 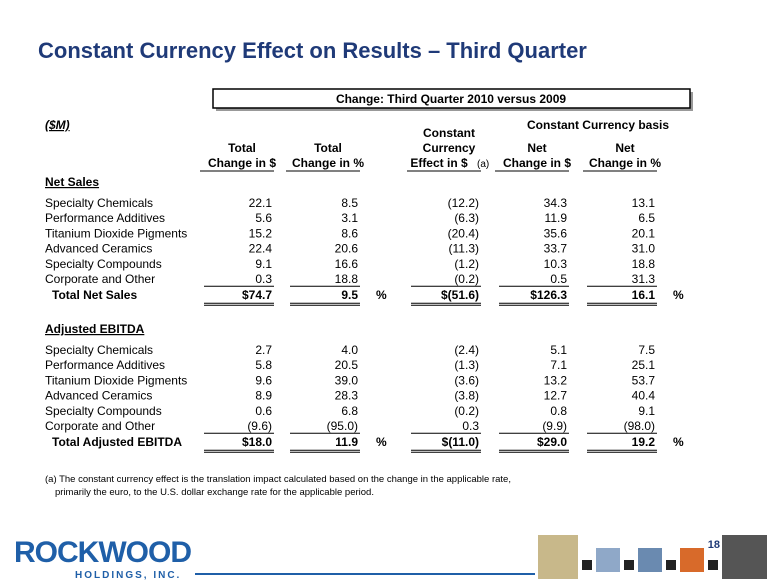 I want to click on cell: 13.1, so click(x=644, y=203).